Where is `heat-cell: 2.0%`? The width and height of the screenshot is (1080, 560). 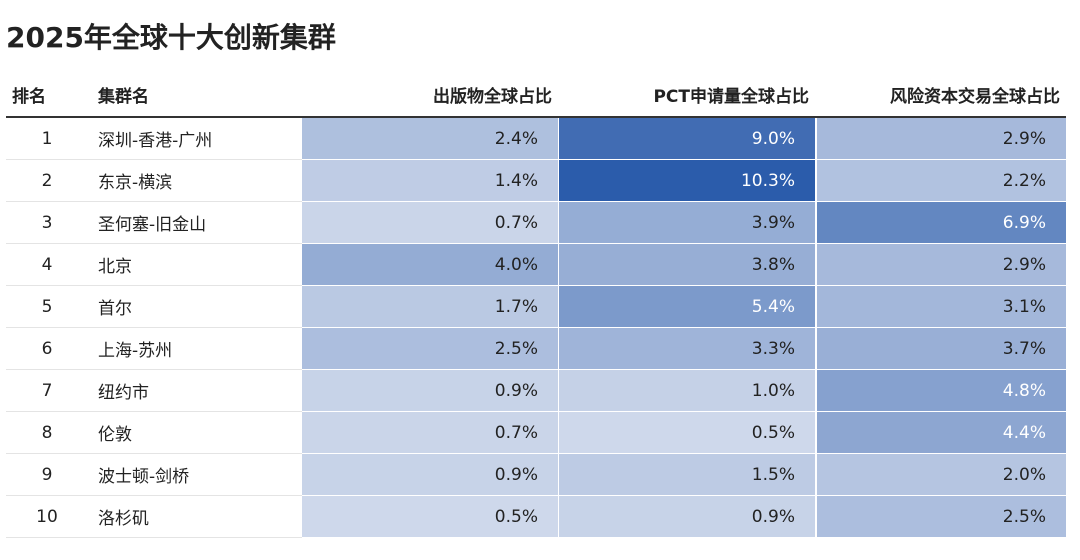
heat-cell: 2.0% is located at coordinates (941, 475).